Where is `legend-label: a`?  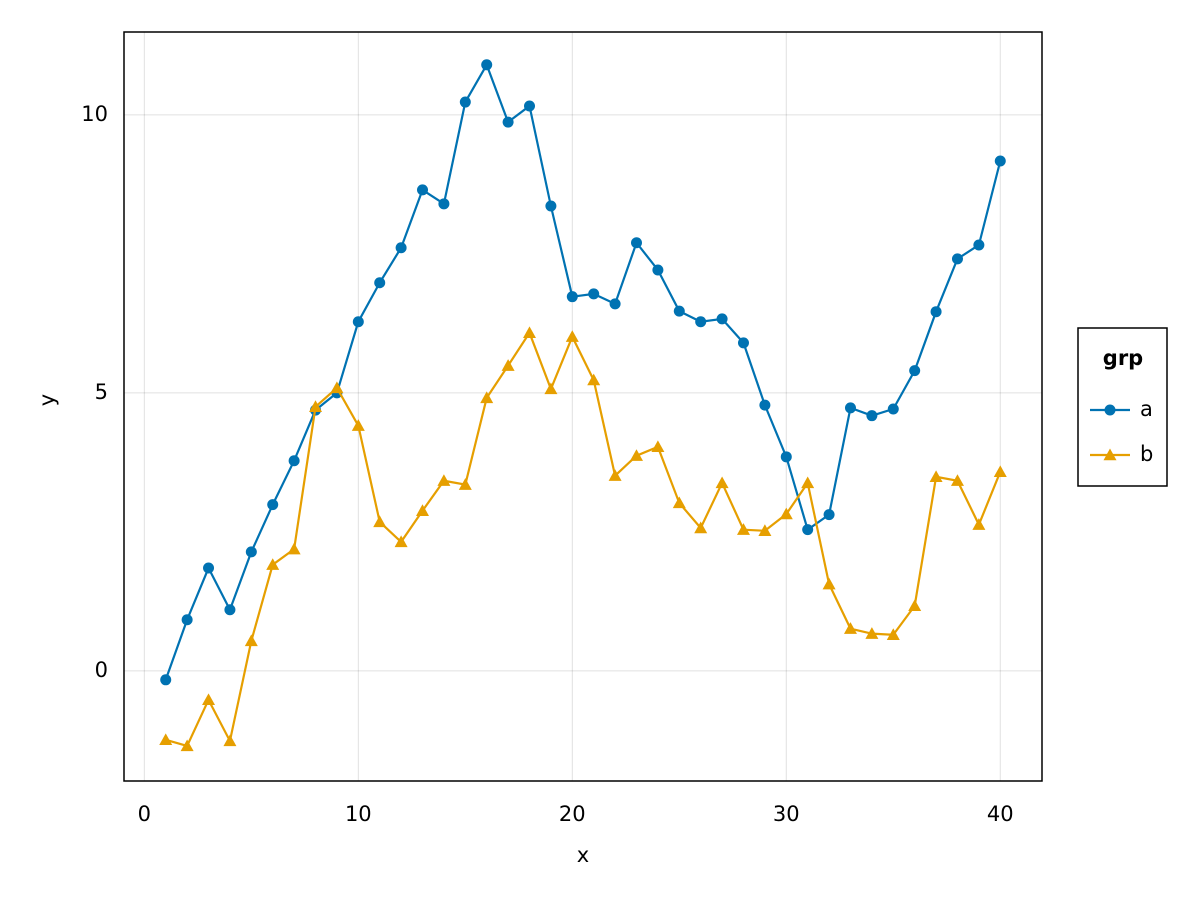
legend-label: a is located at coordinates (1146, 409).